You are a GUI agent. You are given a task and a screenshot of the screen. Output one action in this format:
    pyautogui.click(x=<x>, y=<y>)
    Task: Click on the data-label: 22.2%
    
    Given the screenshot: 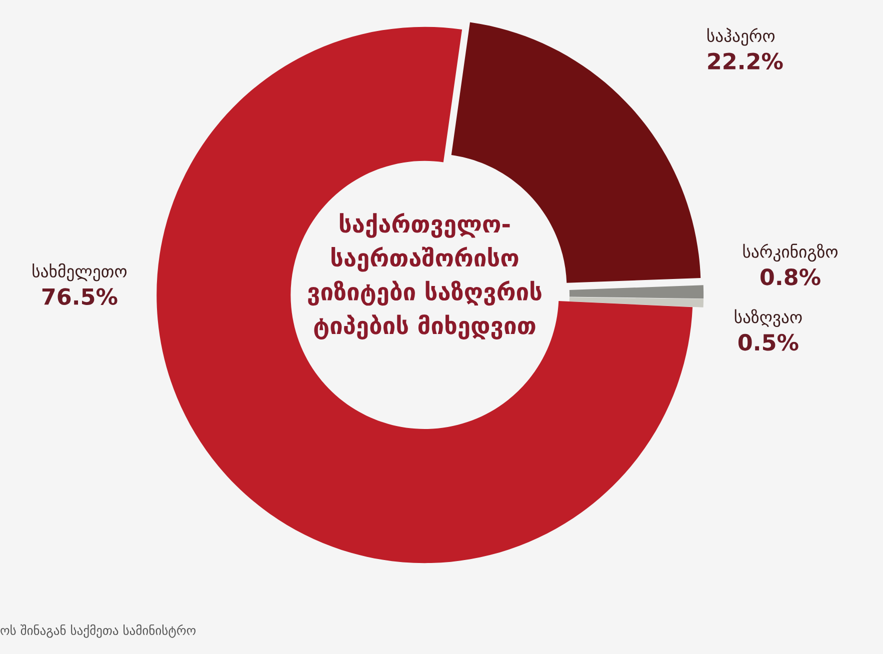 What is the action you would take?
    pyautogui.click(x=745, y=61)
    